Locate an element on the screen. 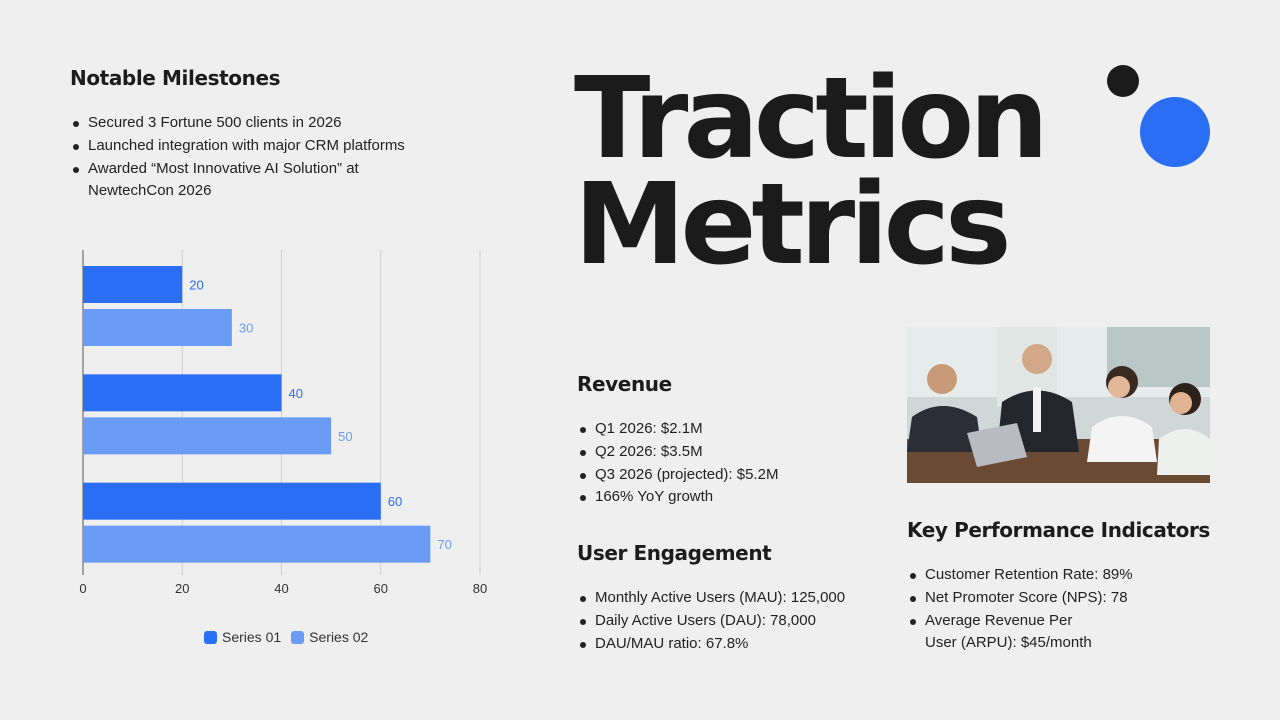 The height and width of the screenshot is (720, 1280). x-tick-label: 40 is located at coordinates (281, 588).